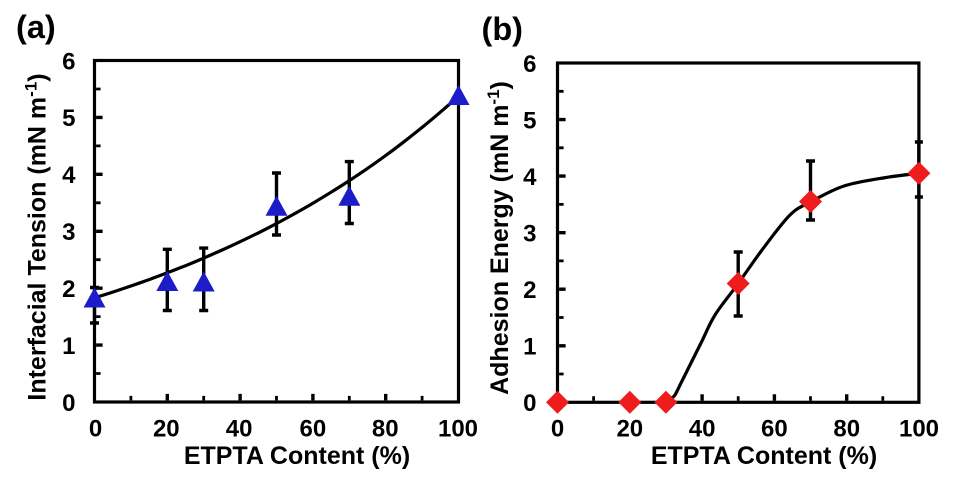 The image size is (955, 485). I want to click on svg-text: Interfacial Tension (mN m-1), so click(37, 236).